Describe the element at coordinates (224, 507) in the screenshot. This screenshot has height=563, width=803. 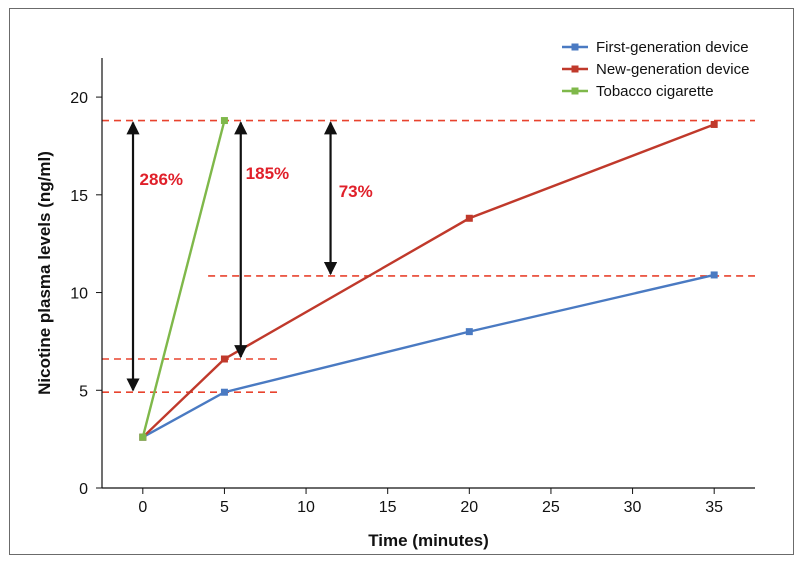
I see `x-tick-label: 5` at that location.